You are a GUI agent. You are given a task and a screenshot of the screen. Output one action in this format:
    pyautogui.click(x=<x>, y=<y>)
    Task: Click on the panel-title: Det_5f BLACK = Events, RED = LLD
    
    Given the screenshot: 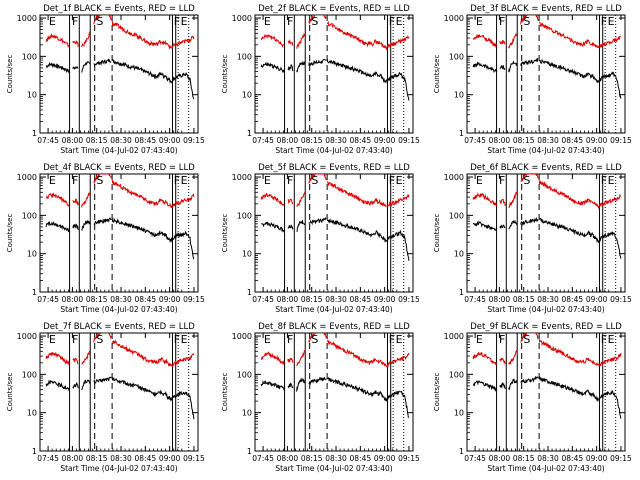 What is the action you would take?
    pyautogui.click(x=334, y=168)
    